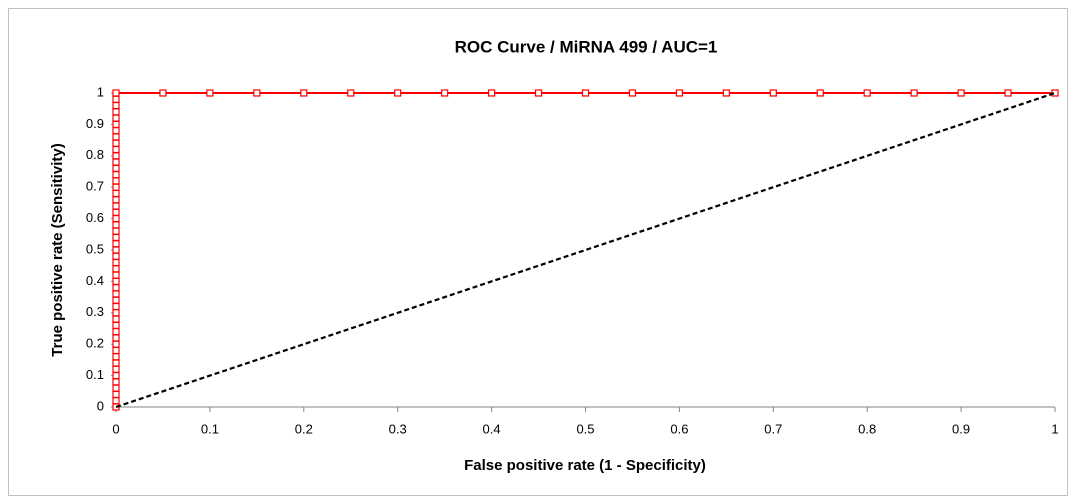 This screenshot has height=504, width=1076. Describe the element at coordinates (100, 91) in the screenshot. I see `y-tick-label: 1` at that location.